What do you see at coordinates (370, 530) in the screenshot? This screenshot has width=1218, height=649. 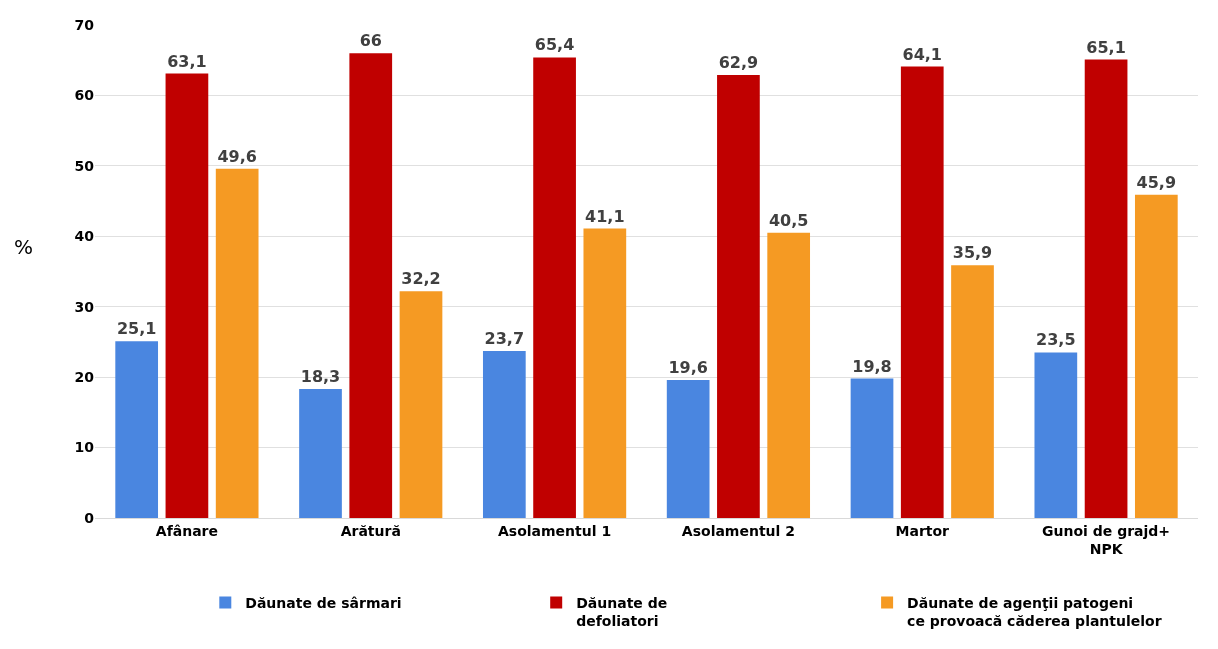 I see `x-tick-label: Arătură` at bounding box center [370, 530].